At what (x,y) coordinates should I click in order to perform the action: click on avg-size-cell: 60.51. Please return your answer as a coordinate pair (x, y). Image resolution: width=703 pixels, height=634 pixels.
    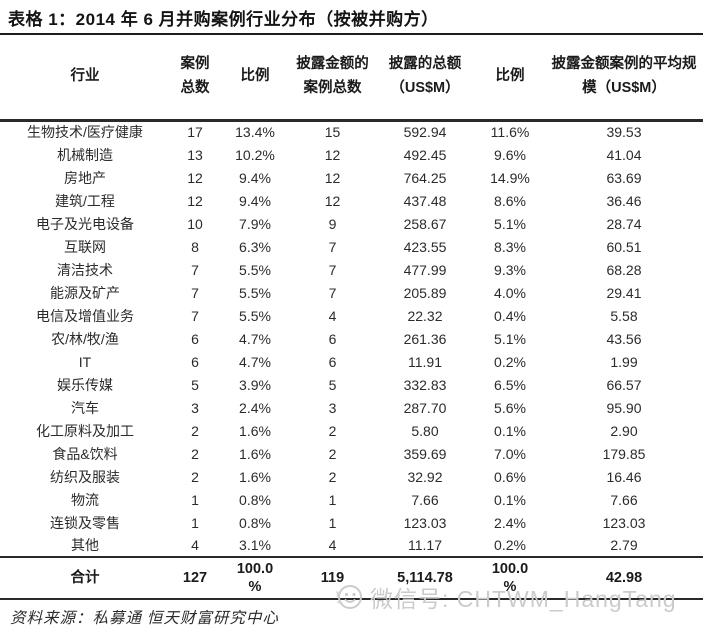
    Looking at the image, I should click on (624, 246).